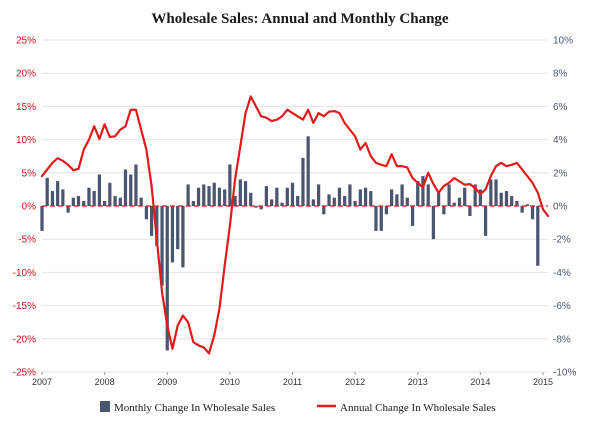 The image size is (600, 424). I want to click on left-tick-label: 5%, so click(29, 173).